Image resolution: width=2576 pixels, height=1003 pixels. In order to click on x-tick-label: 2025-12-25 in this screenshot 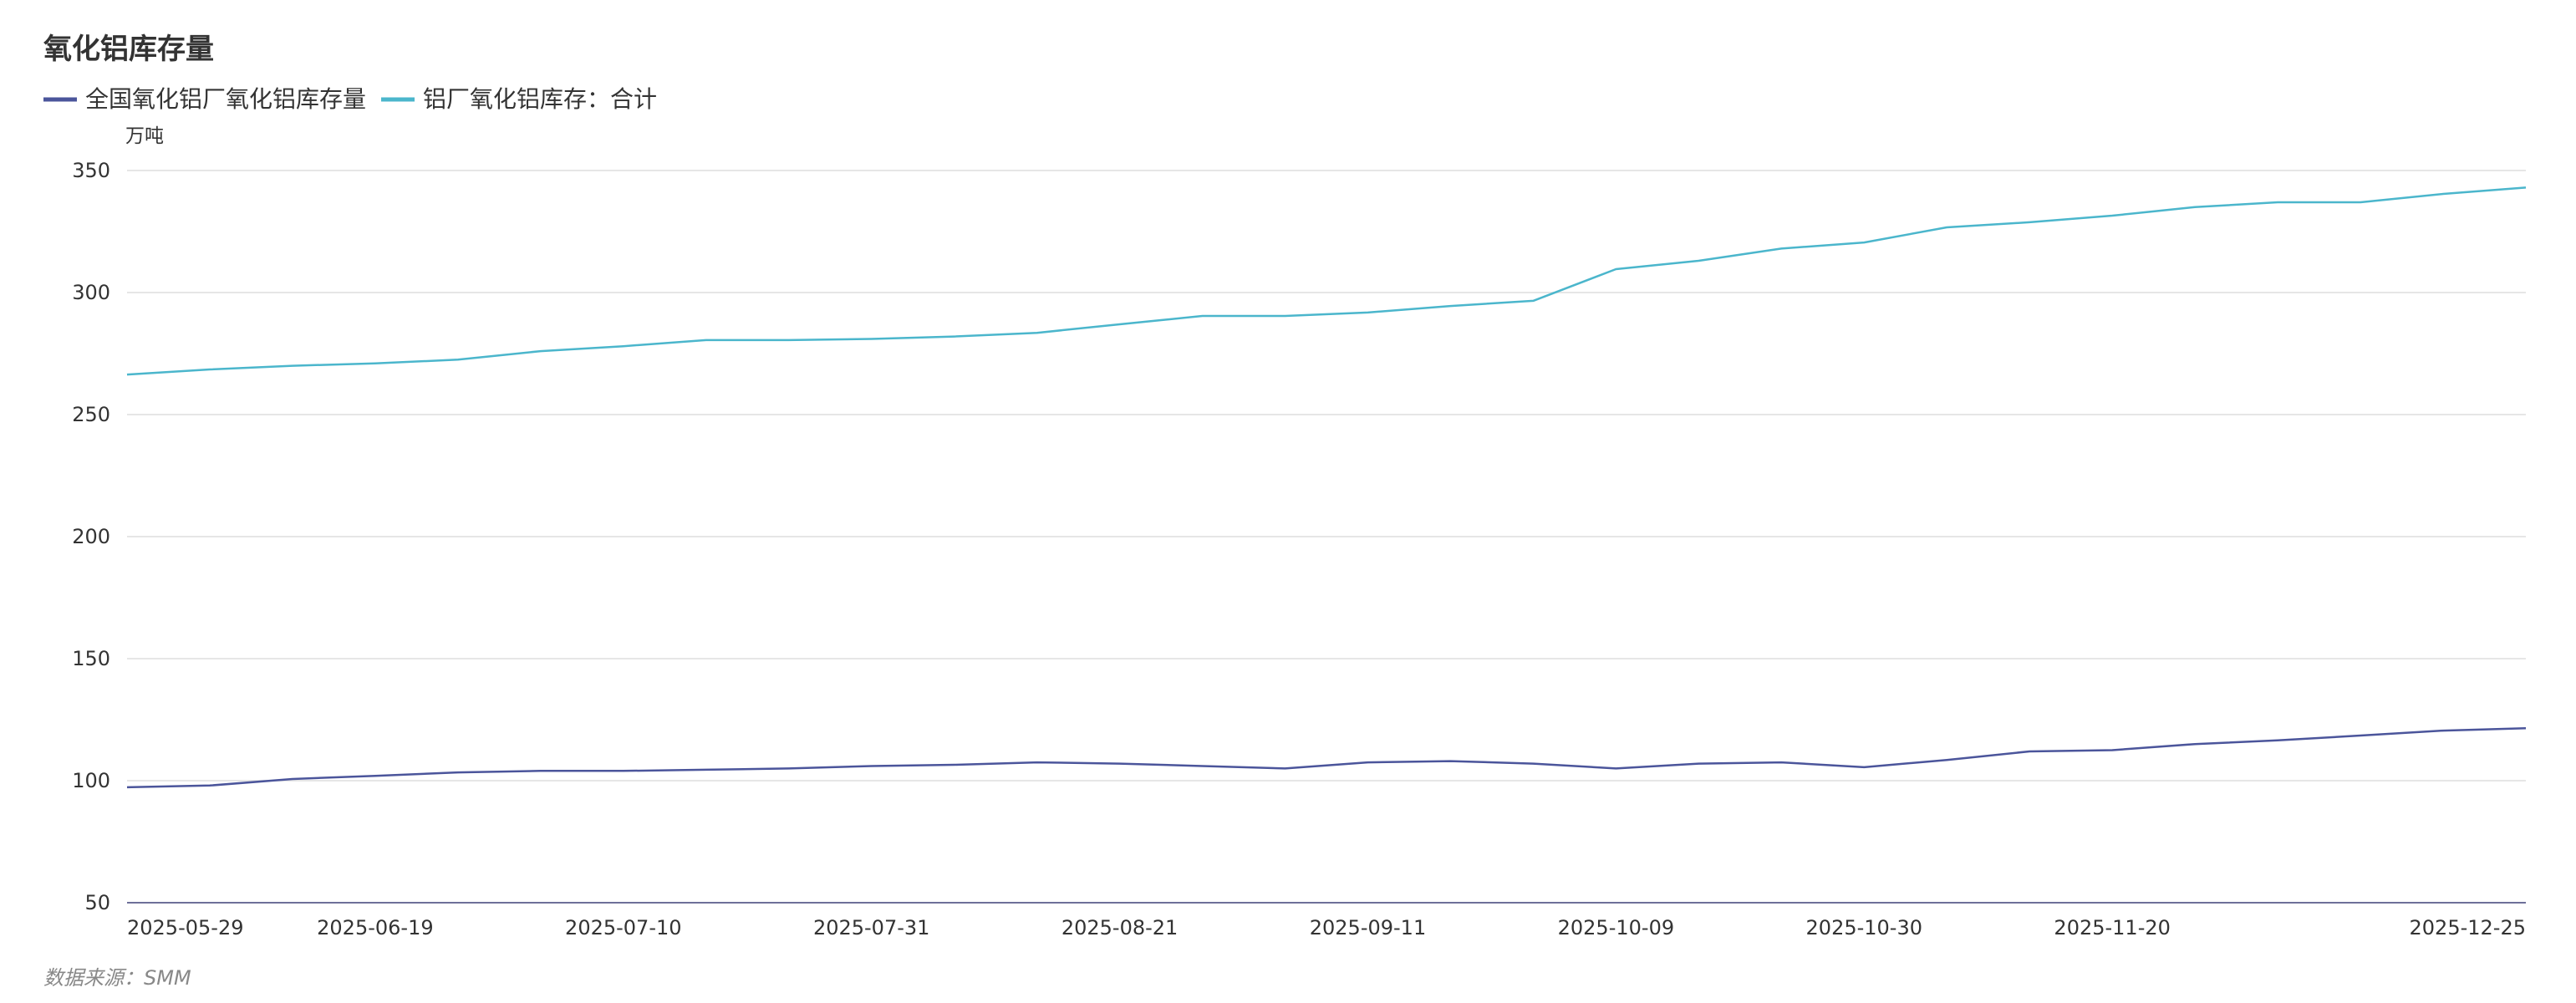, I will do `click(2468, 927)`.